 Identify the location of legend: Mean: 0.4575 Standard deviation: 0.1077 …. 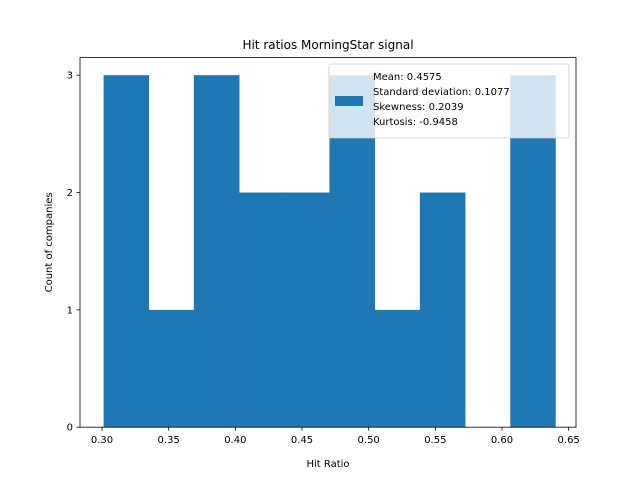
(449, 101).